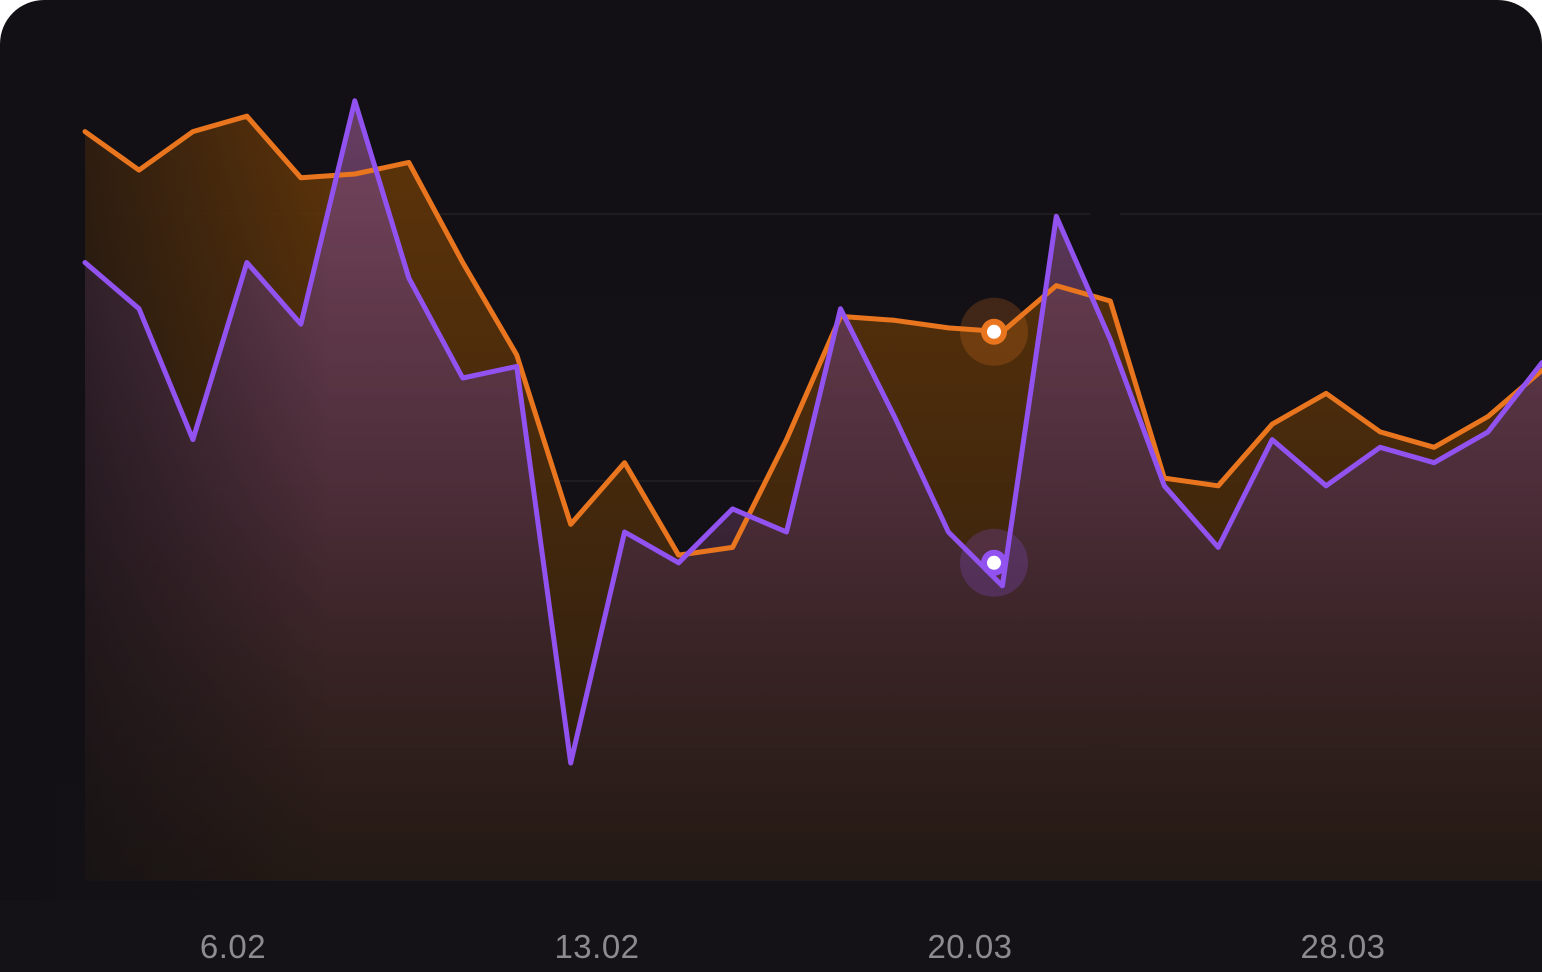  What do you see at coordinates (233, 946) in the screenshot?
I see `x-tick-label: 6.02` at bounding box center [233, 946].